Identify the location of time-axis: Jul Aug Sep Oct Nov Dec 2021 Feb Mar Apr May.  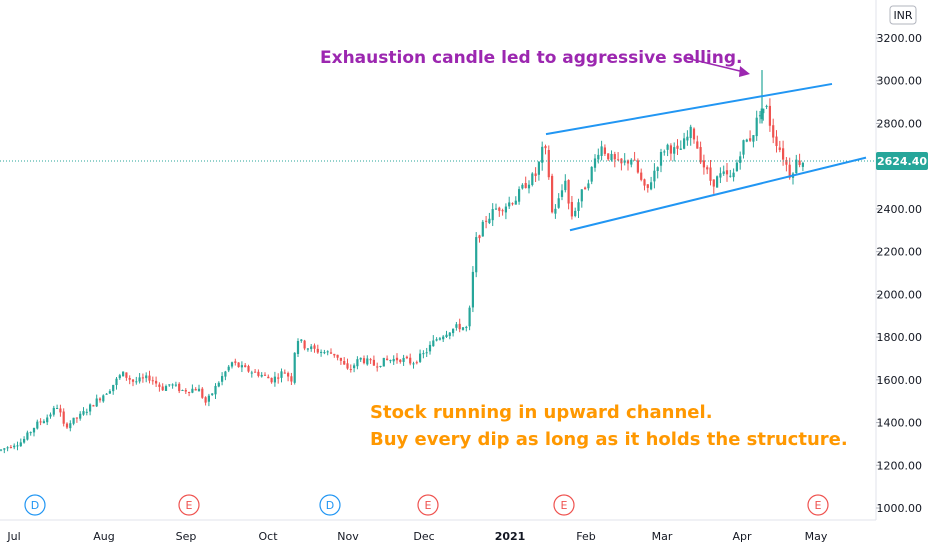
(438, 531).